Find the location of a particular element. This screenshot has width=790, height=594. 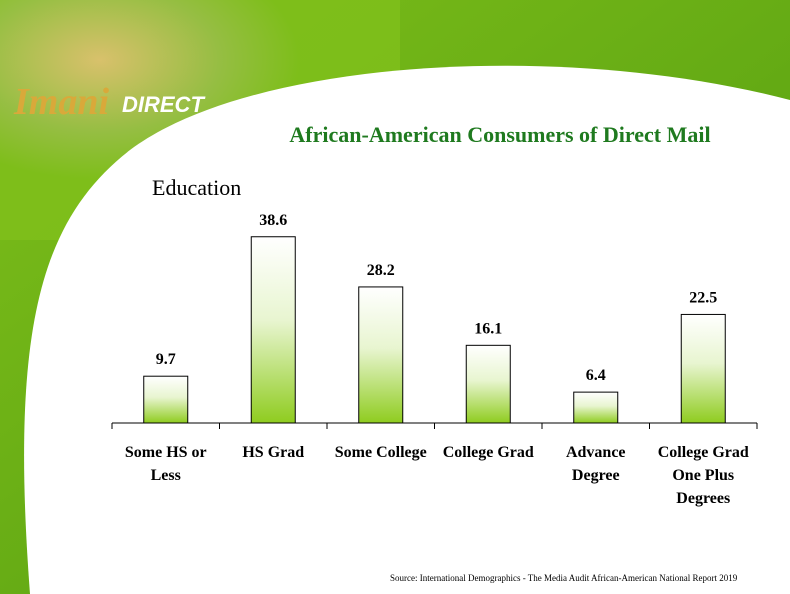

data-label: 16.1 is located at coordinates (488, 328).